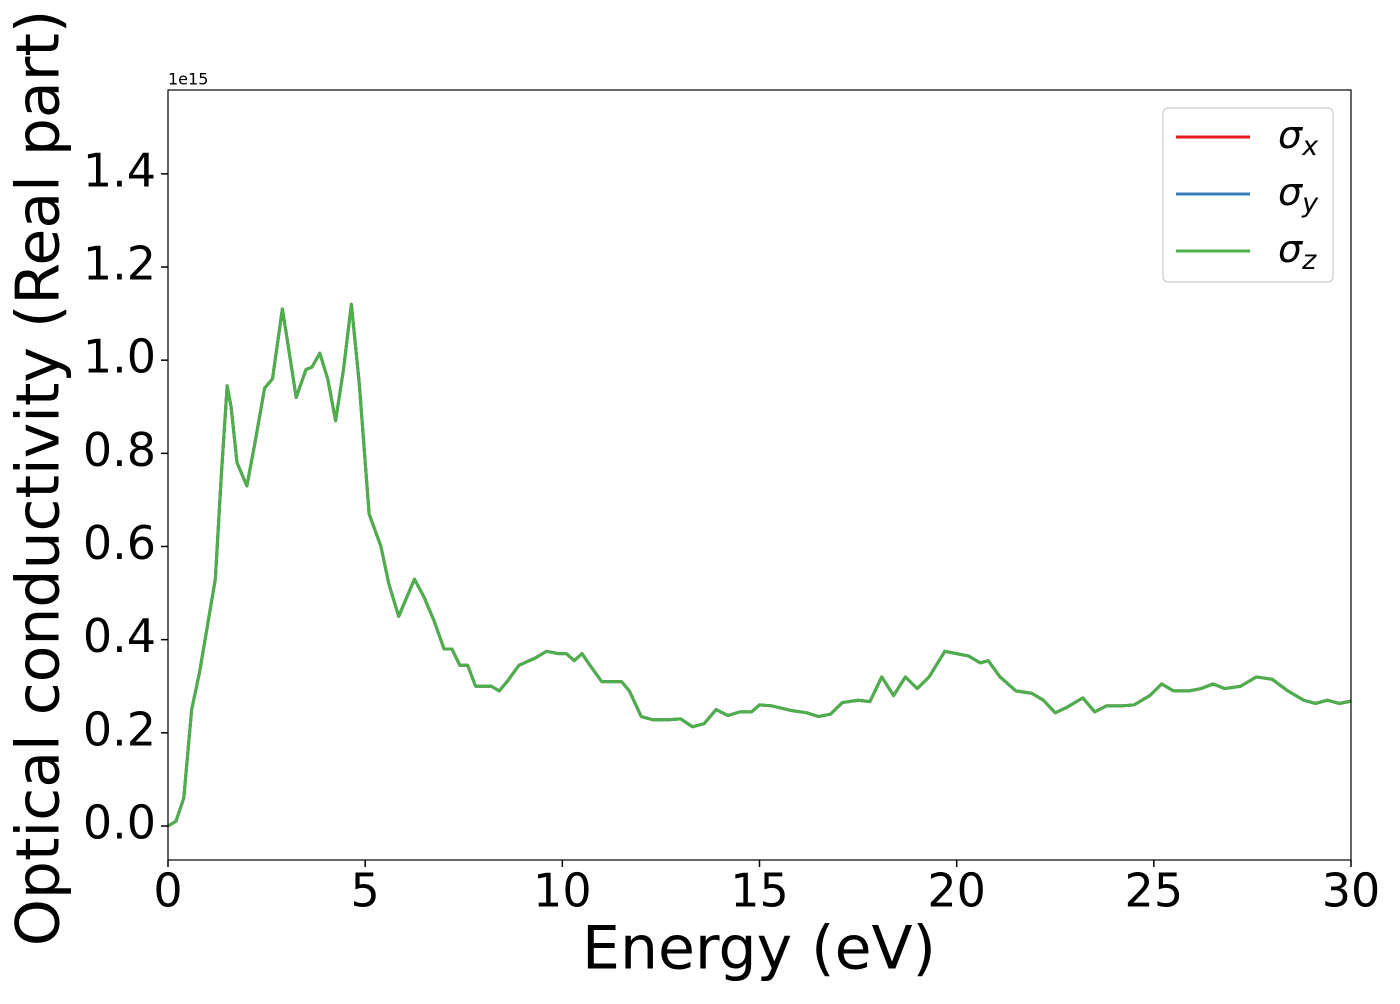 This screenshot has height=1004, width=1400. I want to click on offset-label: 1e15, so click(188, 79).